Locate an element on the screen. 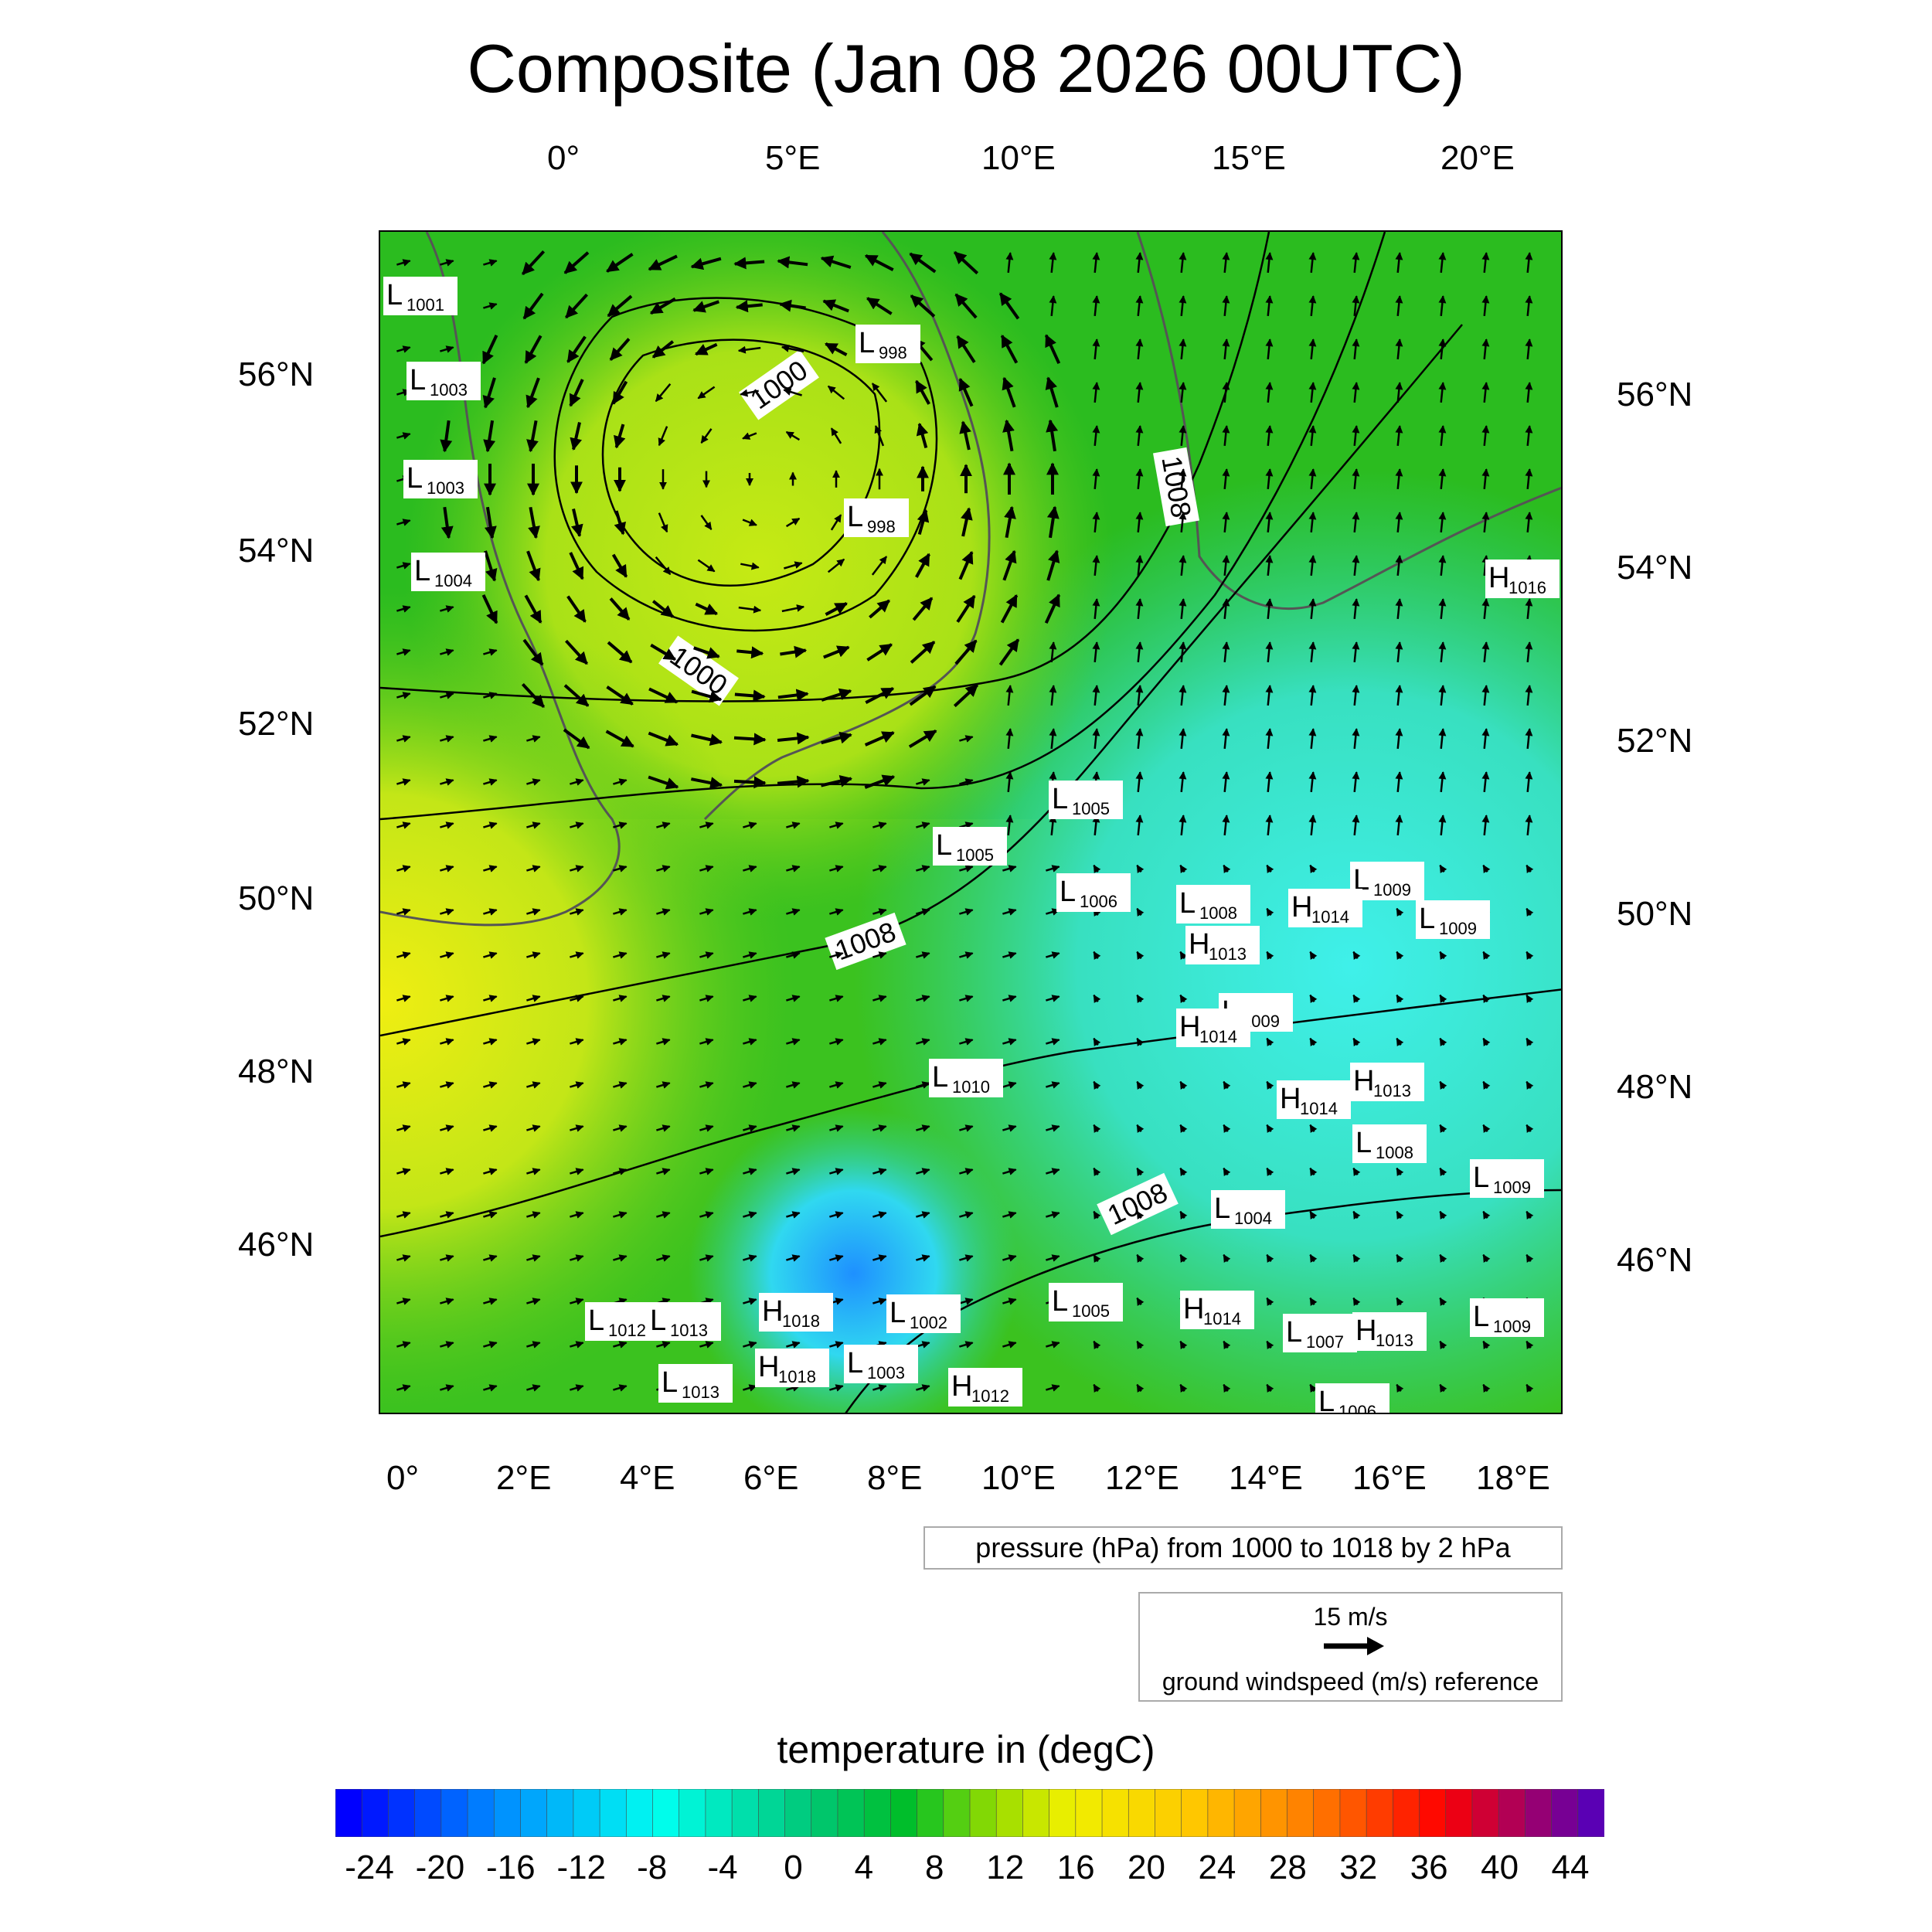 Image resolution: width=1932 pixels, height=1932 pixels. reference-arrow-icon is located at coordinates (1354, 1646).